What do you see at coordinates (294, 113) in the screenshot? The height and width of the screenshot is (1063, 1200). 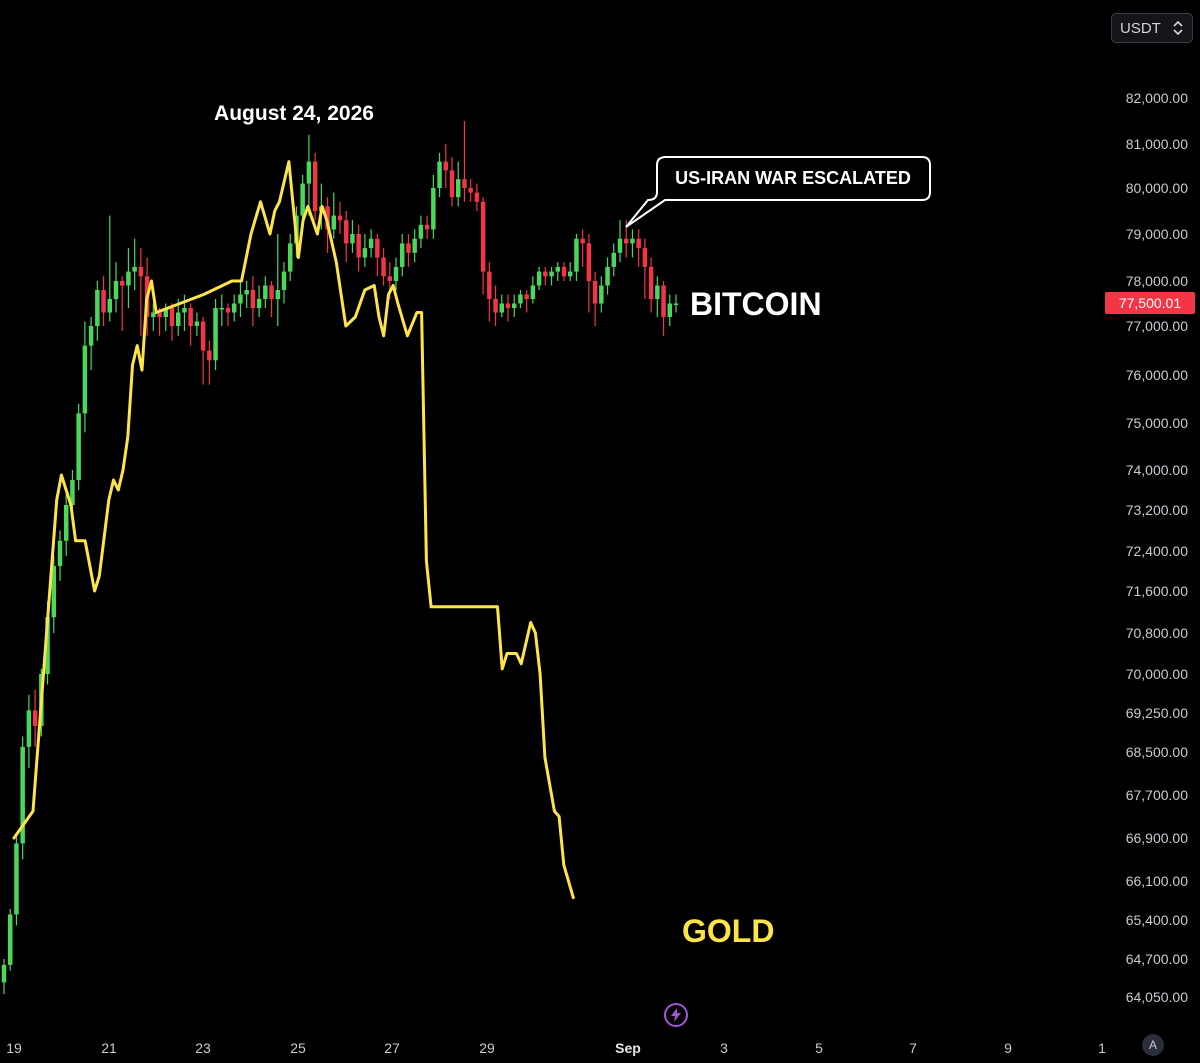 I see `date-annotation: August 24, 2026` at bounding box center [294, 113].